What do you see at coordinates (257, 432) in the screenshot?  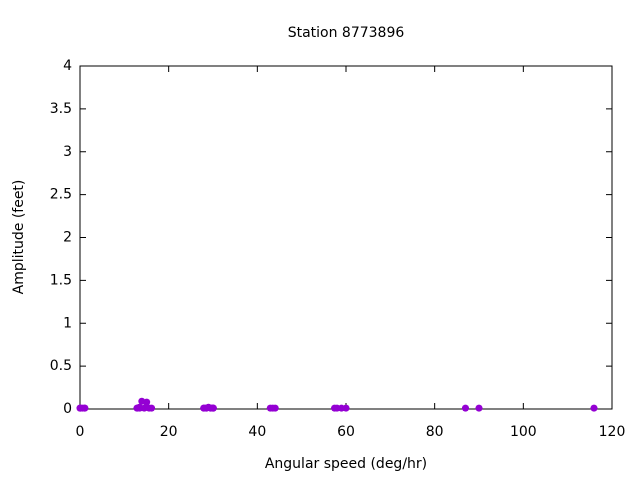 I see `x-tick-label: 40` at bounding box center [257, 432].